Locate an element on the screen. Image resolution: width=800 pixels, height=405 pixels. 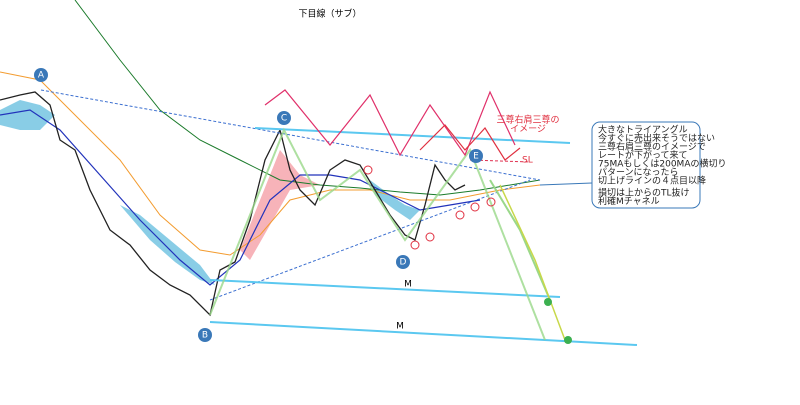
note-line: 75MAもしくは200MAの横切り is located at coordinates (662, 164).